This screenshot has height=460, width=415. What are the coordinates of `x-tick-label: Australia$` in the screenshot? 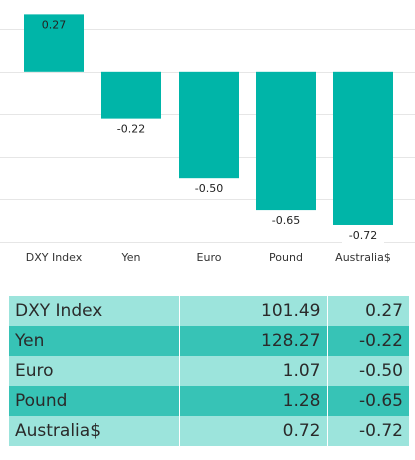 It's located at (363, 257).